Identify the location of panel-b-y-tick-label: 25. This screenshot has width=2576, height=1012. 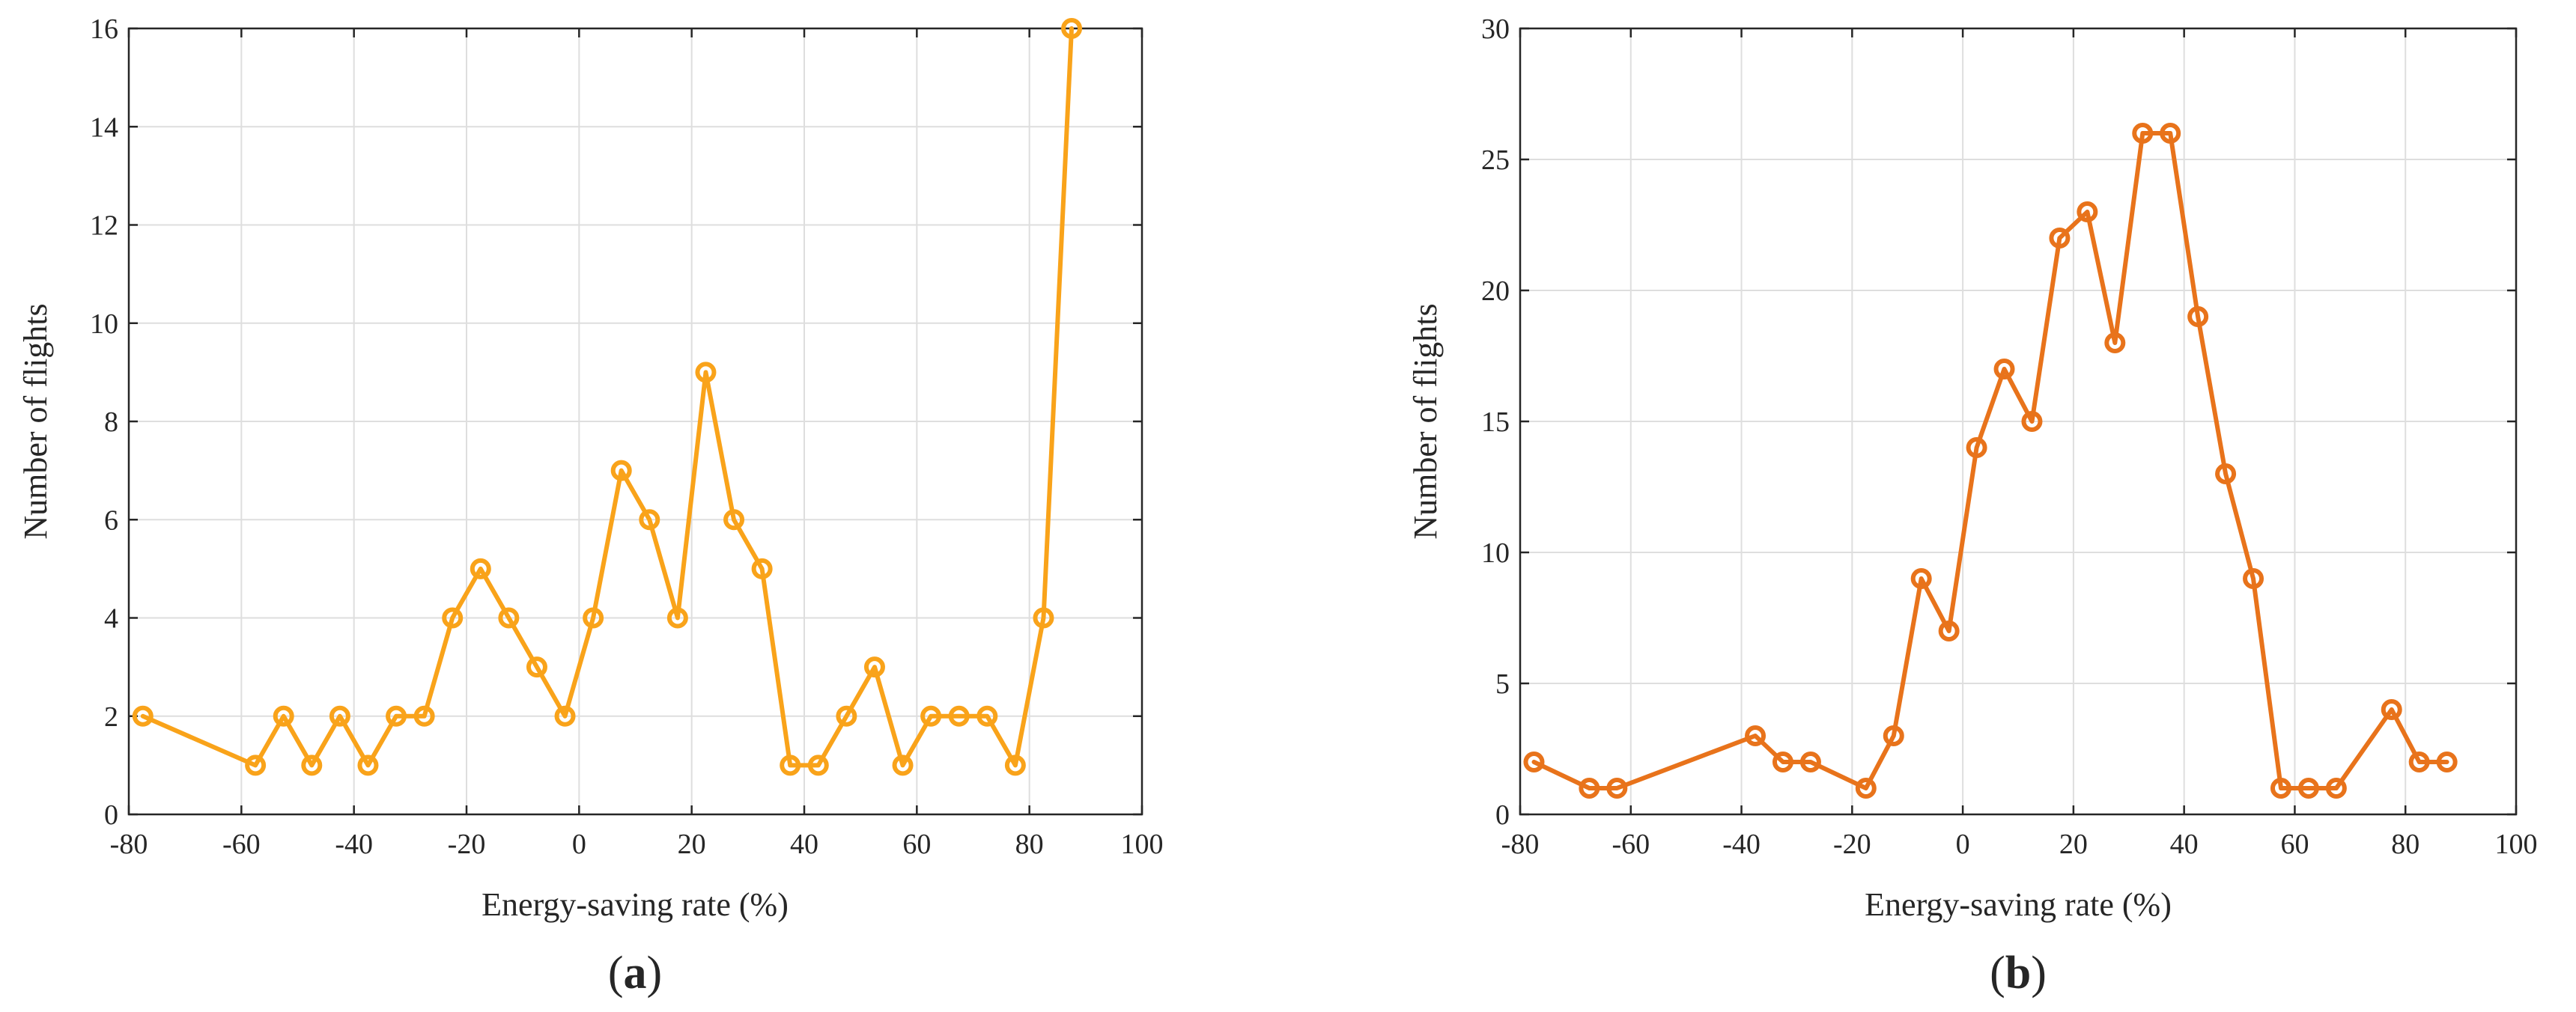
(1495, 160).